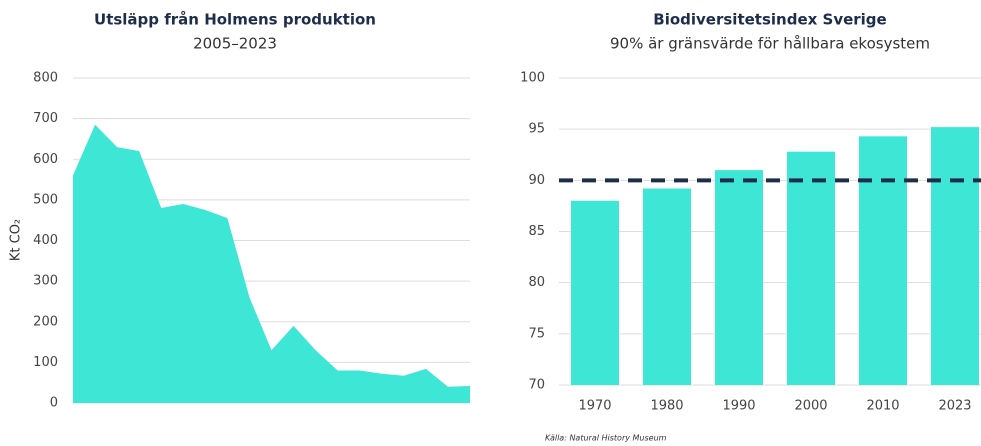 Image resolution: width=981 pixels, height=446 pixels. I want to click on y-tick-label: 70, so click(536, 385).